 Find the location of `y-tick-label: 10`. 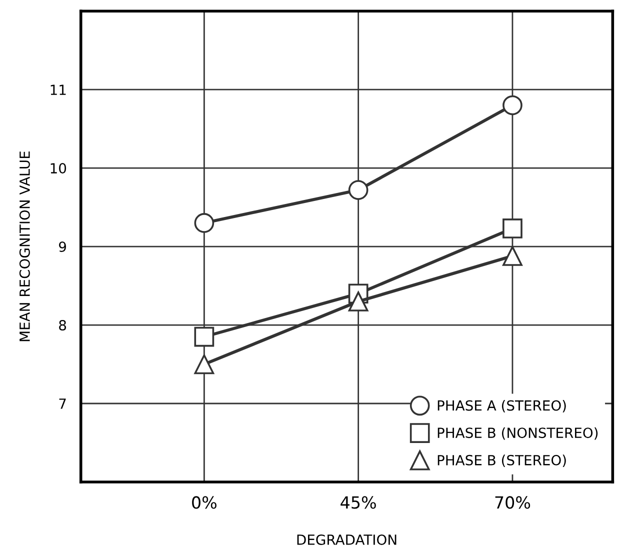

y-tick-label: 10 is located at coordinates (58, 168).